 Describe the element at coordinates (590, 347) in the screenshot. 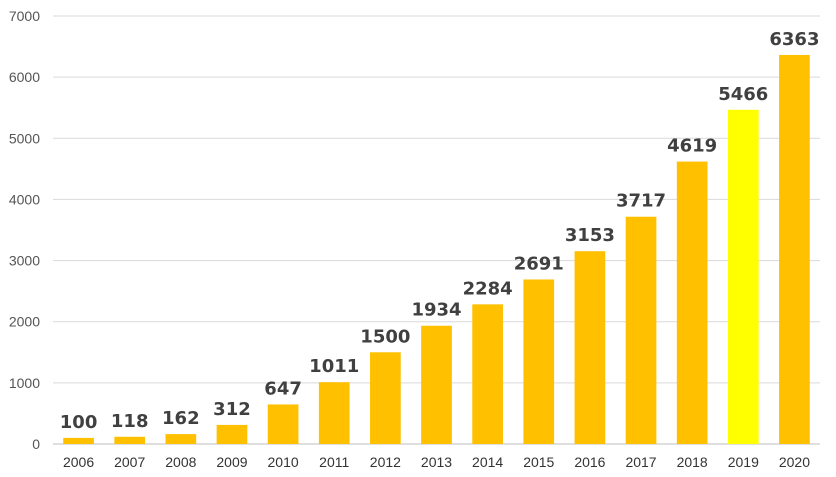

I see `bar-2016` at that location.